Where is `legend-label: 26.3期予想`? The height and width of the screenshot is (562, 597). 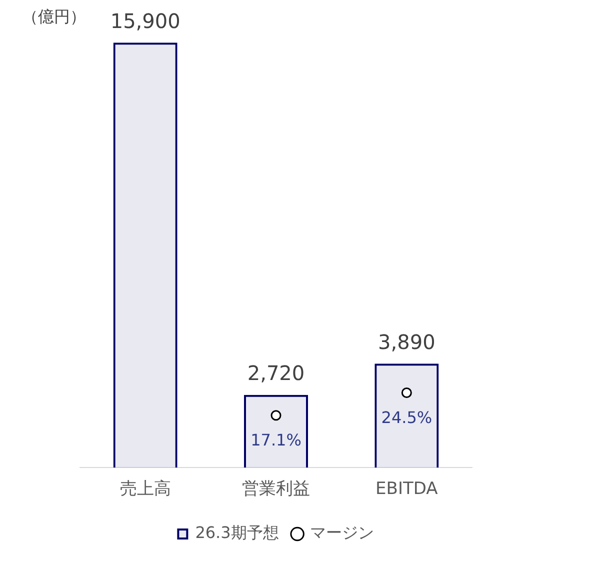
legend-label: 26.3期予想 is located at coordinates (237, 532).